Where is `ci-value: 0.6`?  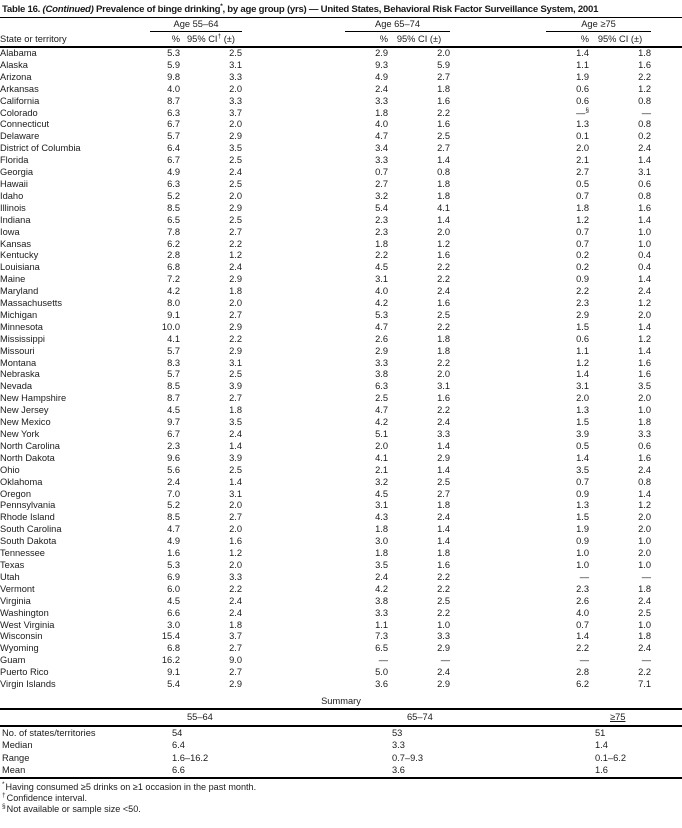
ci-value: 0.6 is located at coordinates (645, 183).